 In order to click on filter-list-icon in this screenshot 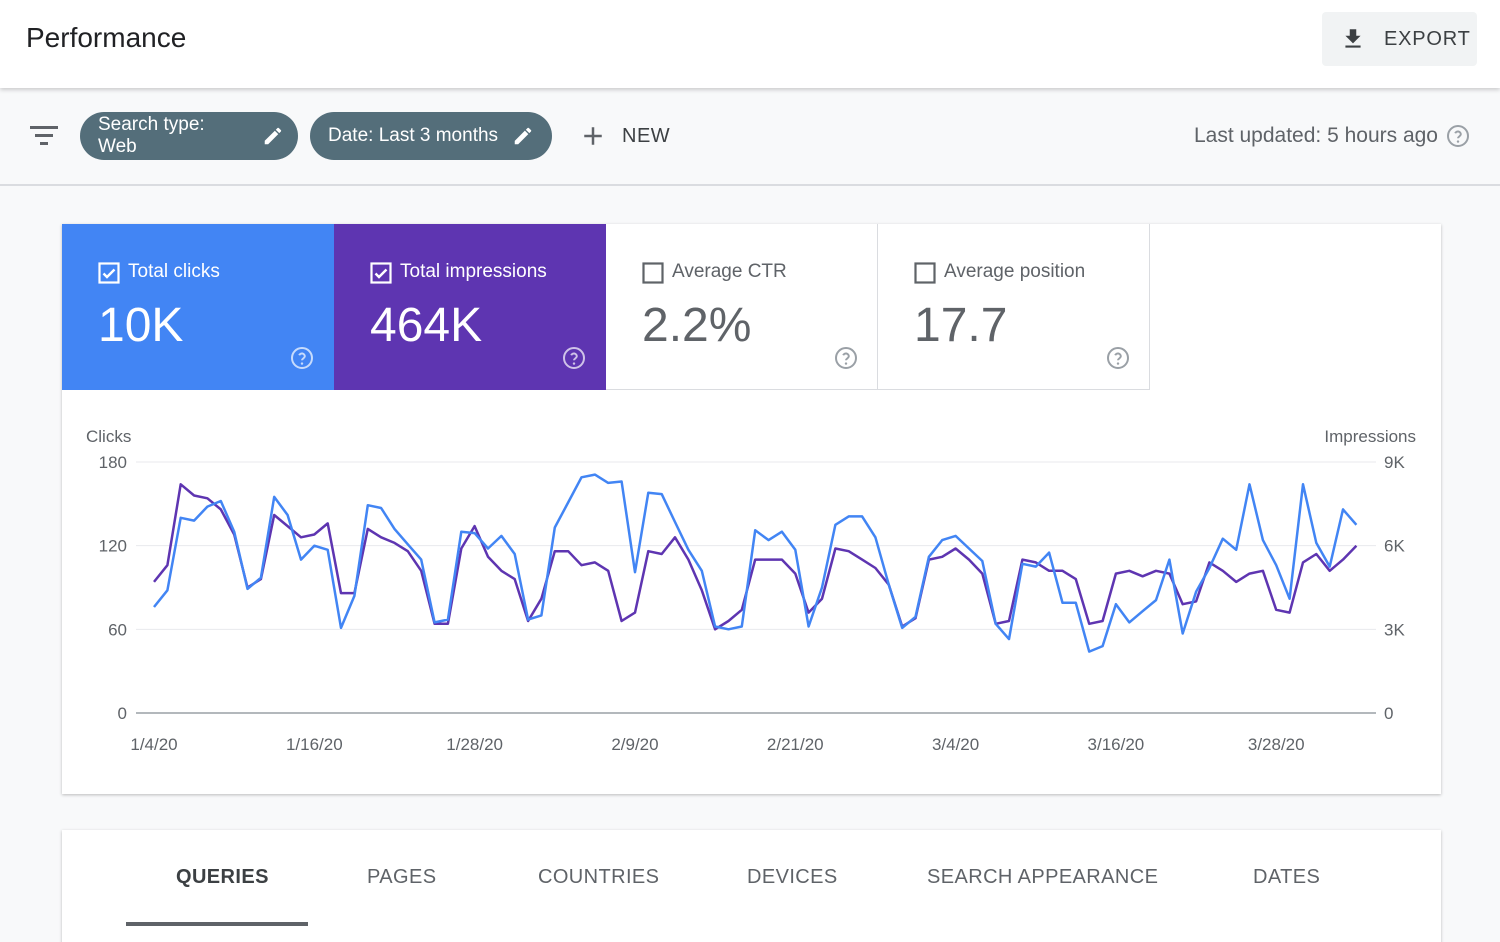, I will do `click(44, 136)`.